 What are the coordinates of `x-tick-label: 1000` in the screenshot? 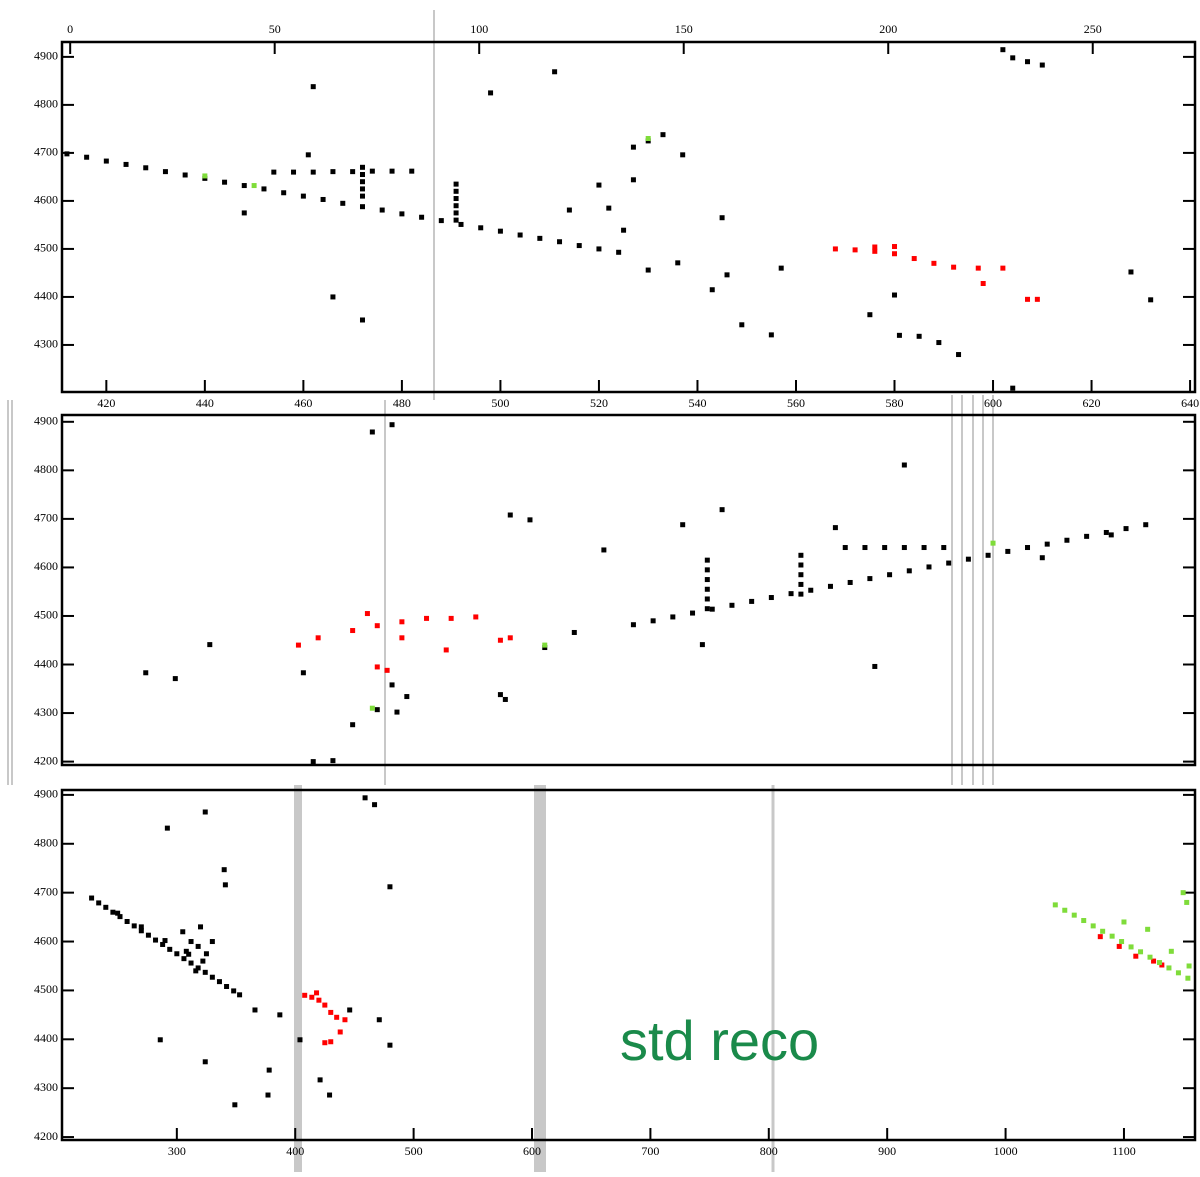 It's located at (1006, 1151).